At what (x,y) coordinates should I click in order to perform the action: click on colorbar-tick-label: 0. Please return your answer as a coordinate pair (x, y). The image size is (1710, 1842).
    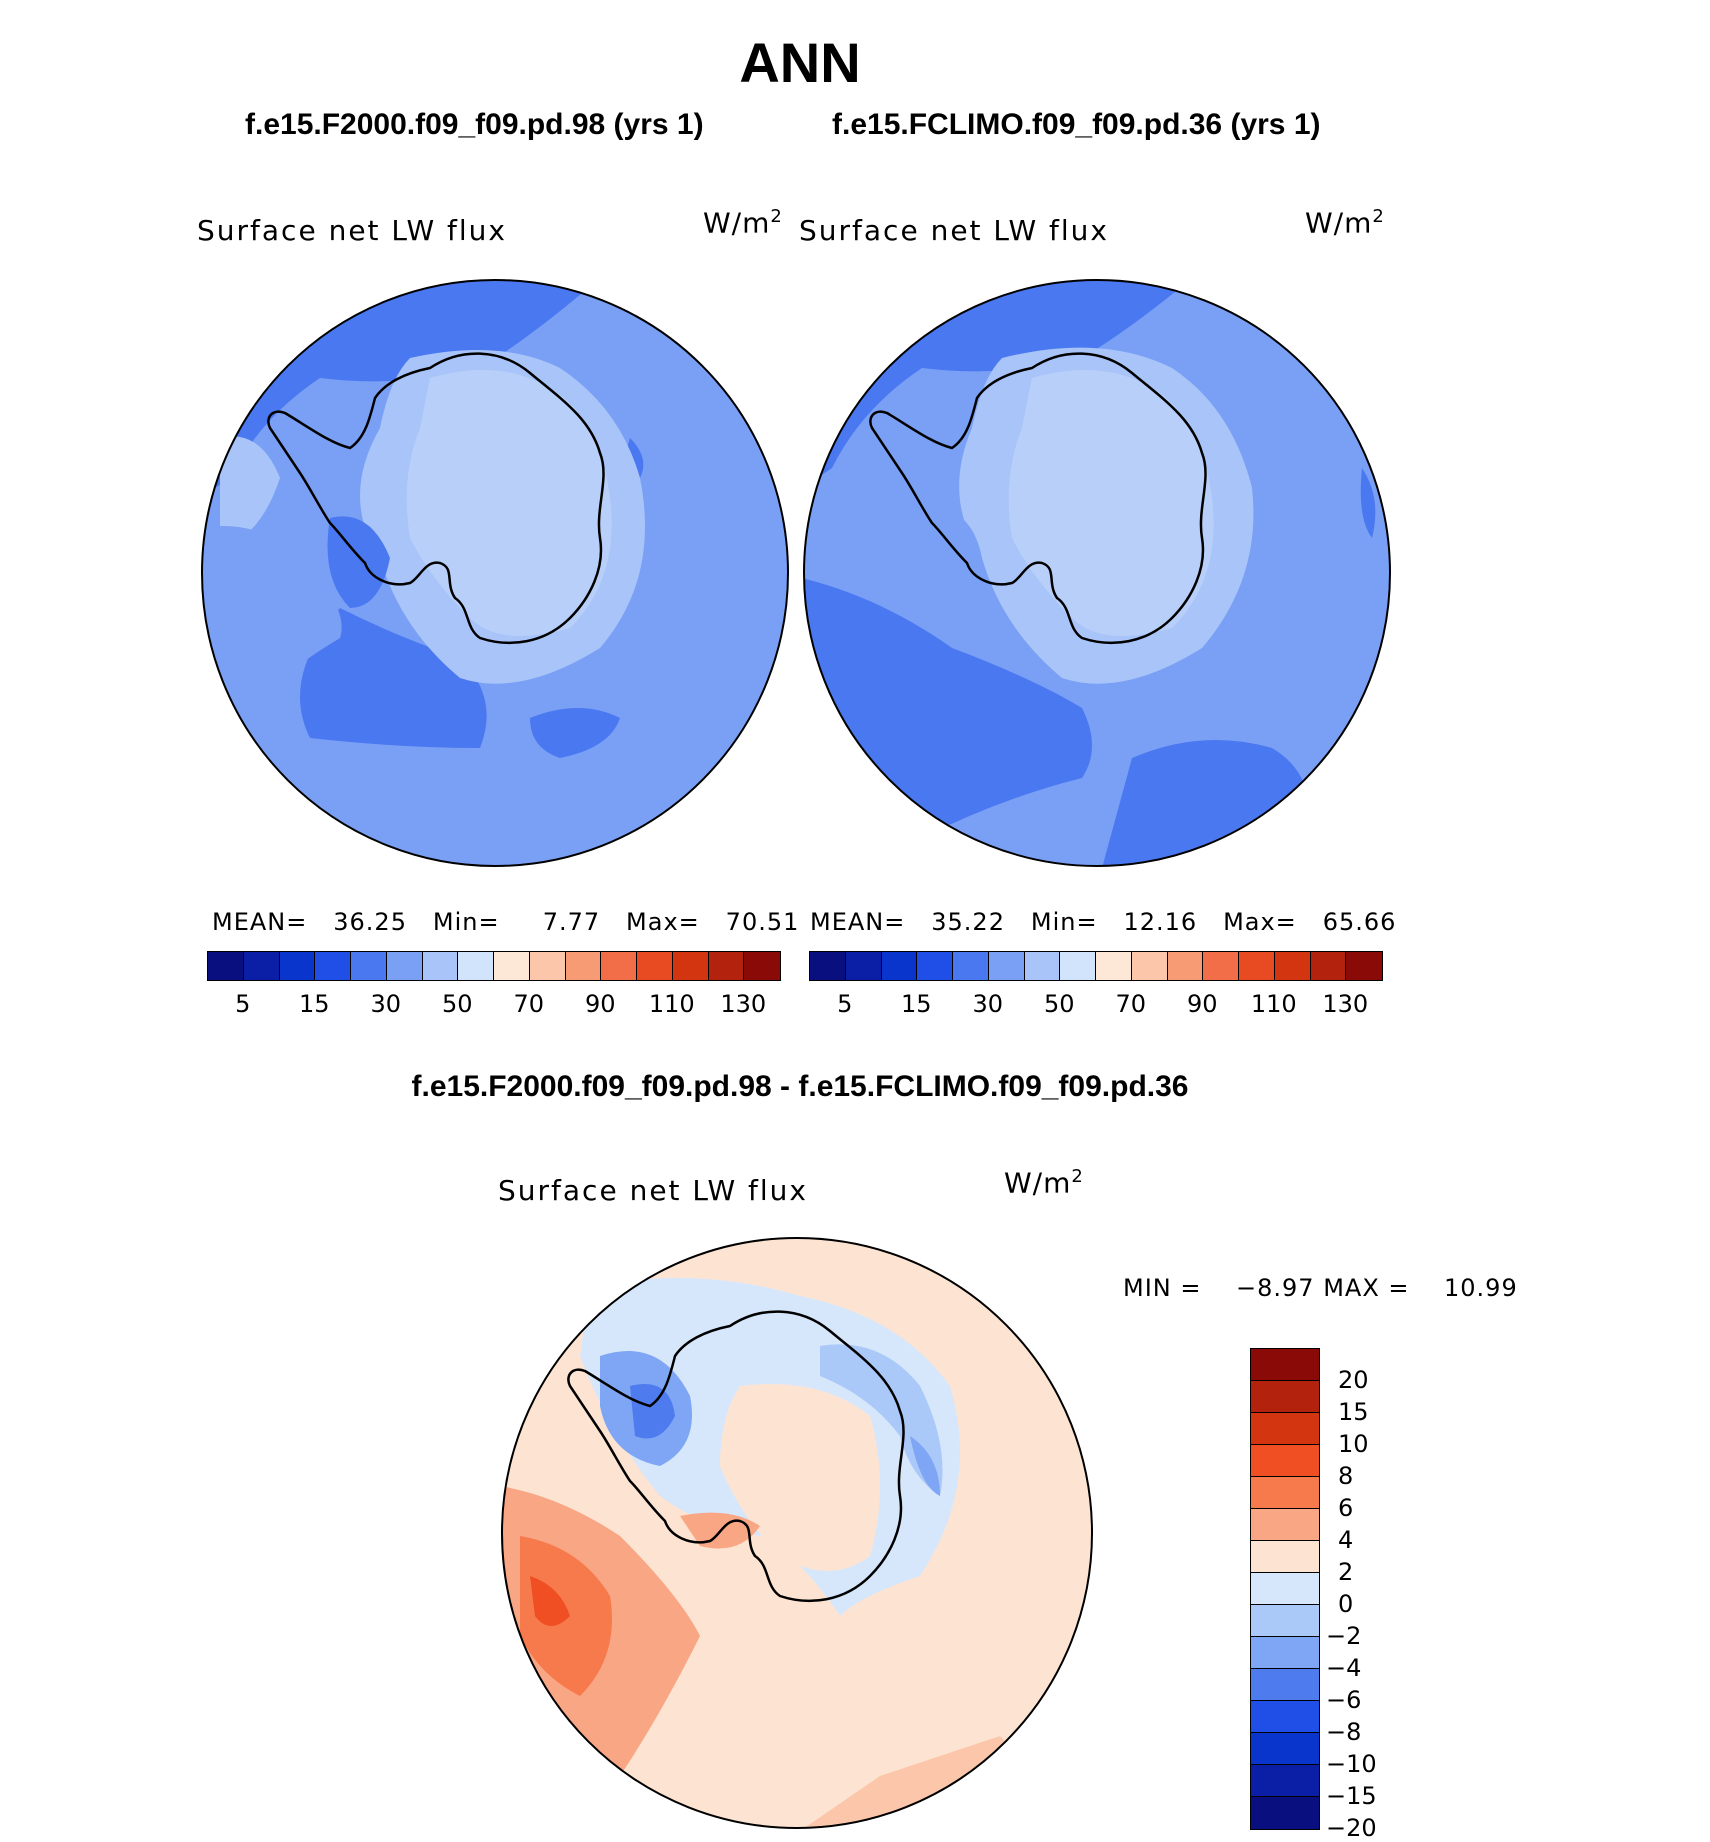
    Looking at the image, I should click on (1346, 1604).